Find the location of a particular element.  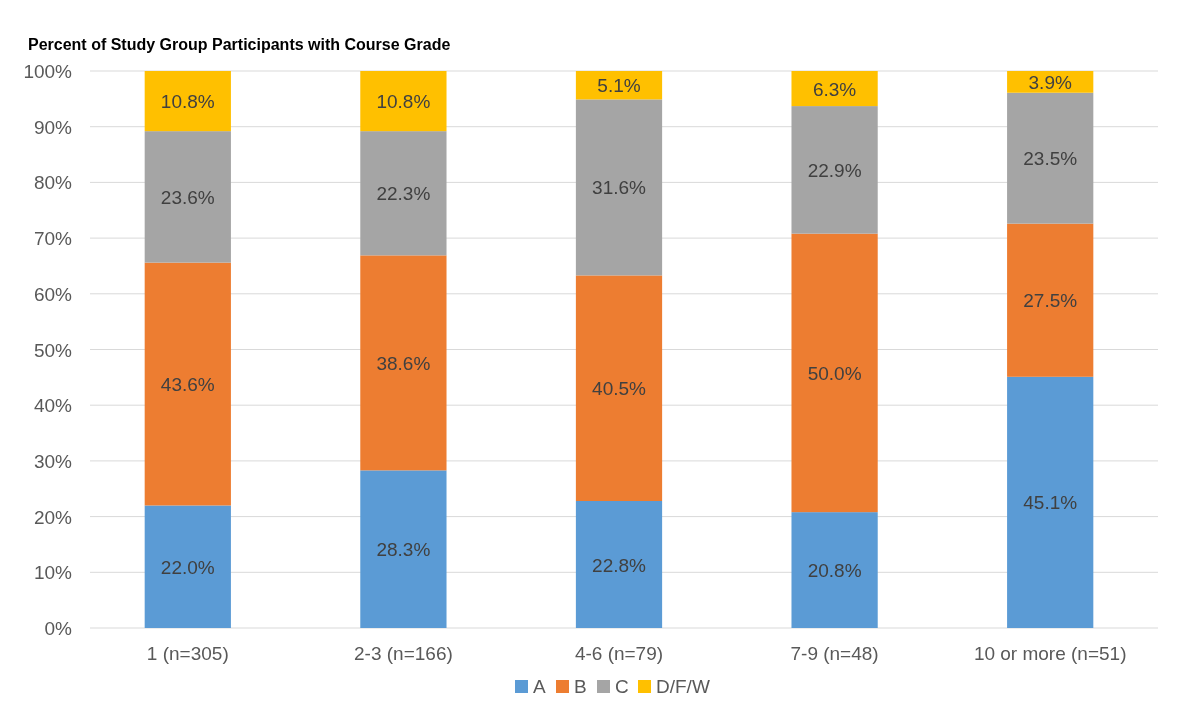

y-tick-label: 70% is located at coordinates (53, 239).